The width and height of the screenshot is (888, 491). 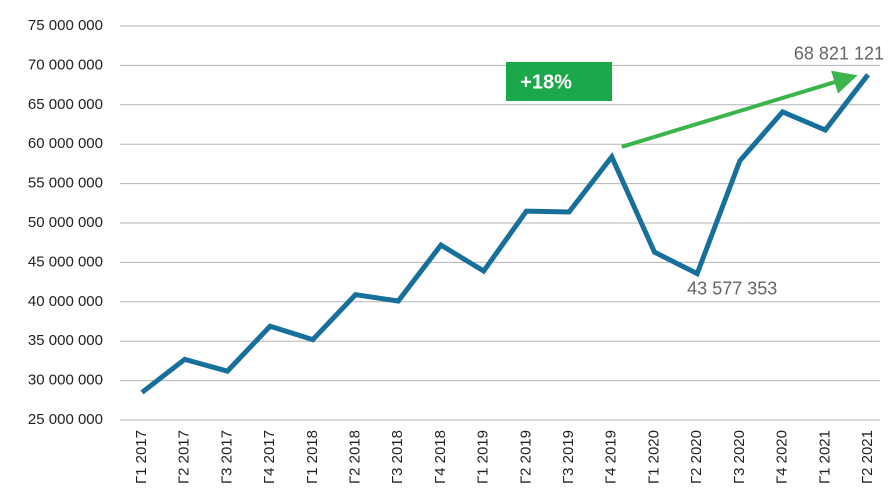 I want to click on y-tick-label: 75 000 000, so click(x=65, y=25).